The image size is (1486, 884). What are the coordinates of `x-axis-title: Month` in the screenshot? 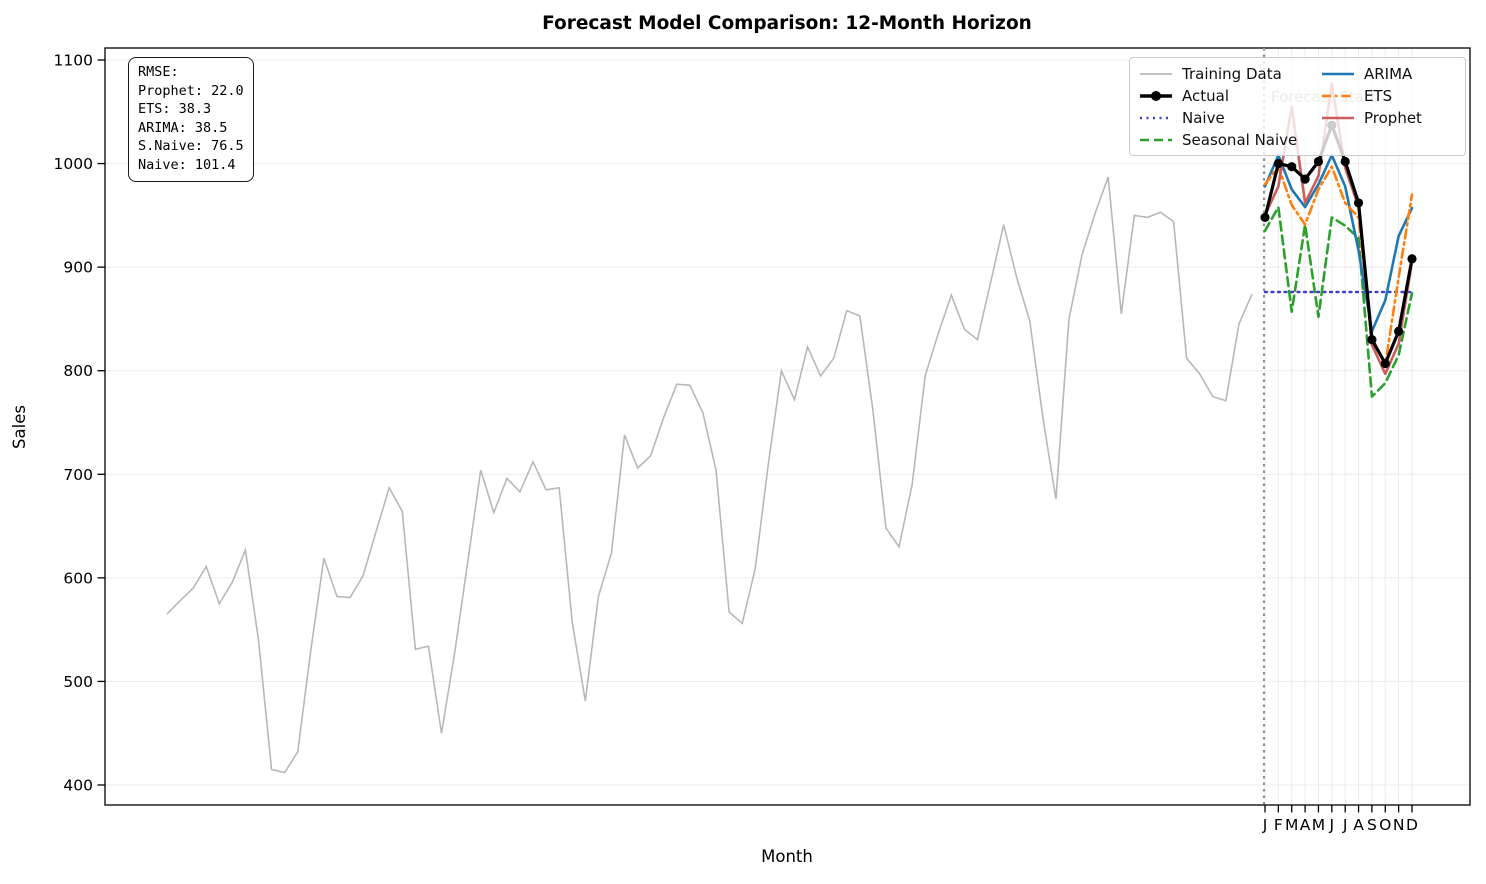 It's located at (787, 856).